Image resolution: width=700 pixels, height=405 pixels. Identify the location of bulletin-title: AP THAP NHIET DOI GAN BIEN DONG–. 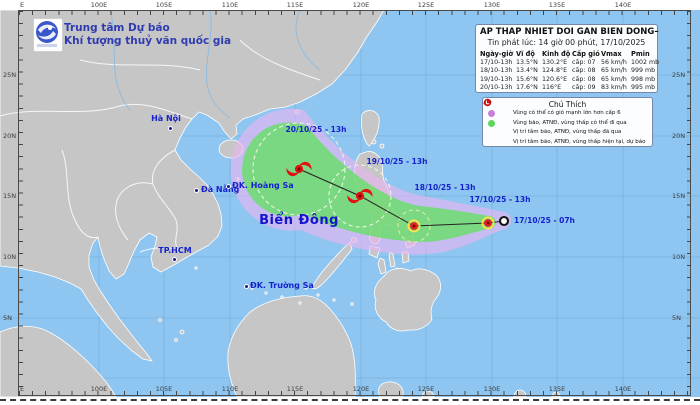
(569, 32).